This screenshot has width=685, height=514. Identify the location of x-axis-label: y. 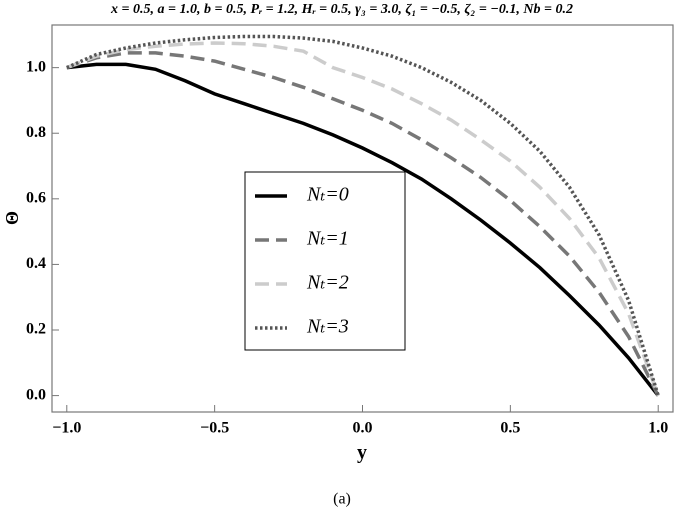
(362, 453).